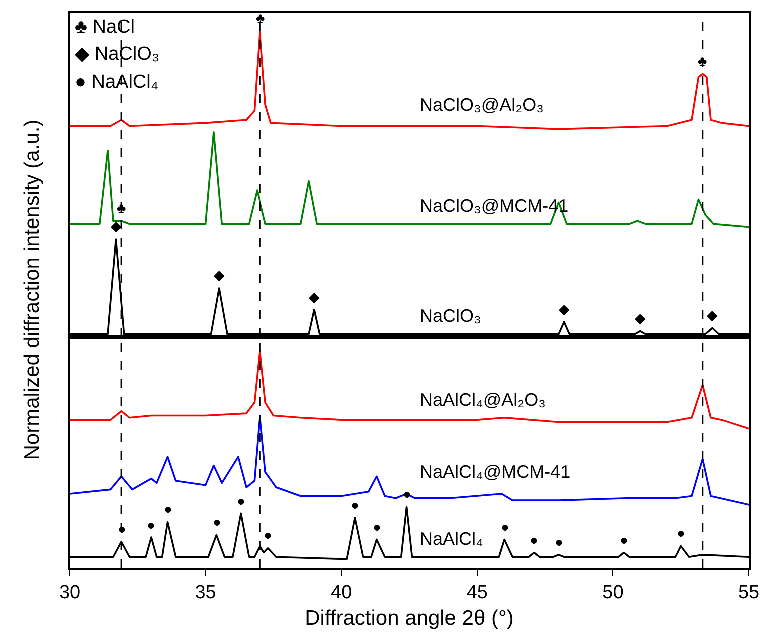  Describe the element at coordinates (409, 618) in the screenshot. I see `x-axis-title: Diffraction angle 2θ (°)` at that location.